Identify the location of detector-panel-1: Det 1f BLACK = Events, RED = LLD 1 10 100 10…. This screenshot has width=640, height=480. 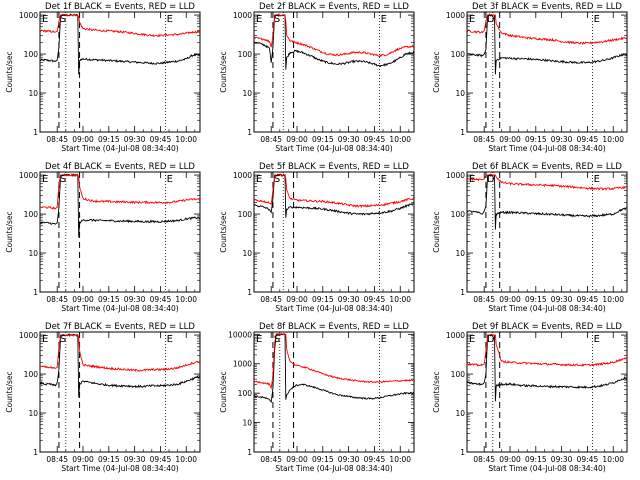
(103, 77).